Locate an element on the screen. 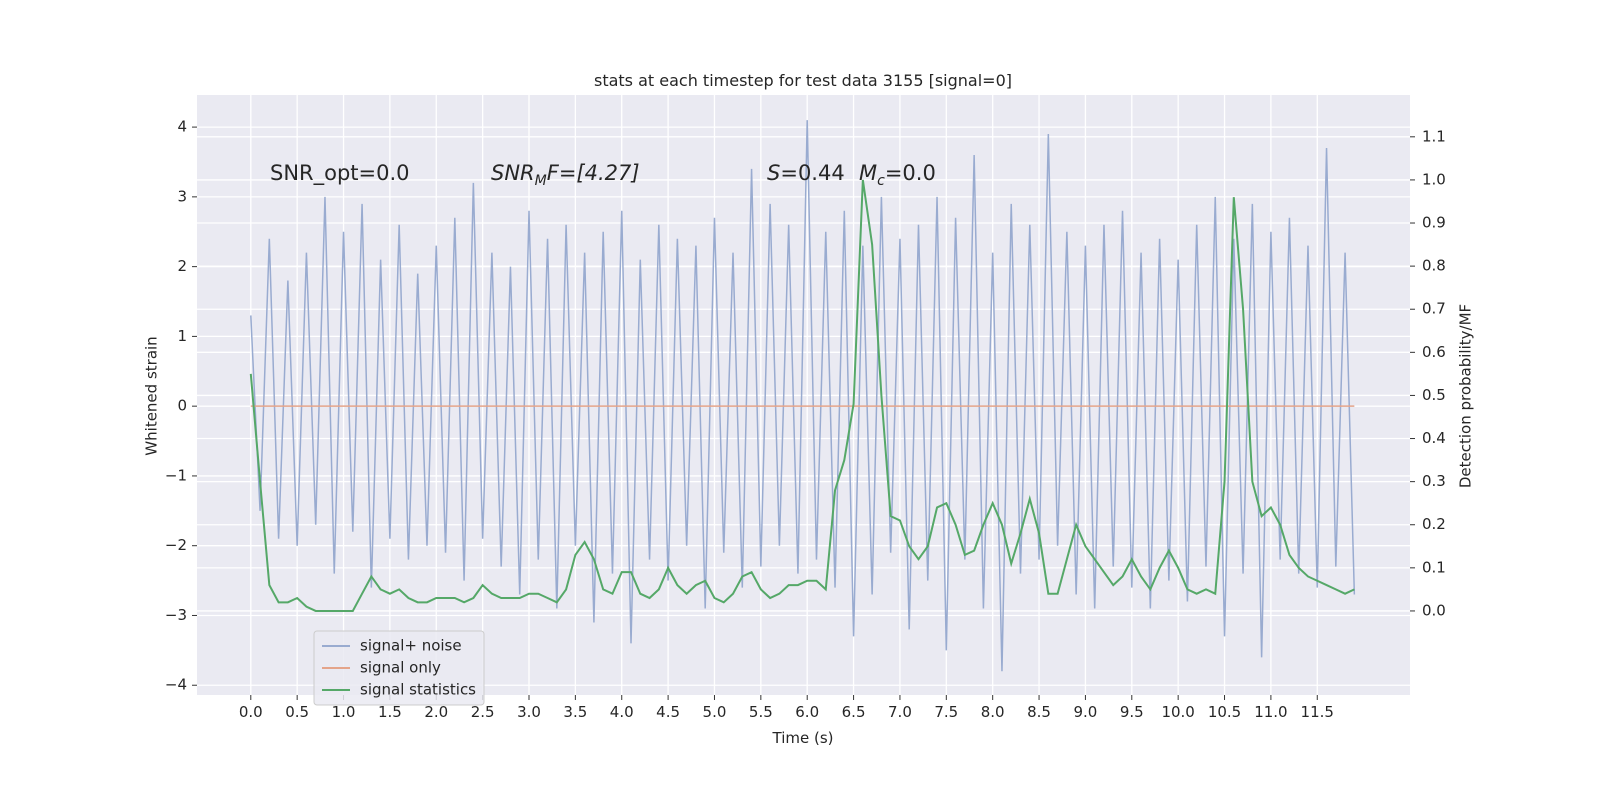 The height and width of the screenshot is (800, 1600). annotation-subscript: c is located at coordinates (881, 181).